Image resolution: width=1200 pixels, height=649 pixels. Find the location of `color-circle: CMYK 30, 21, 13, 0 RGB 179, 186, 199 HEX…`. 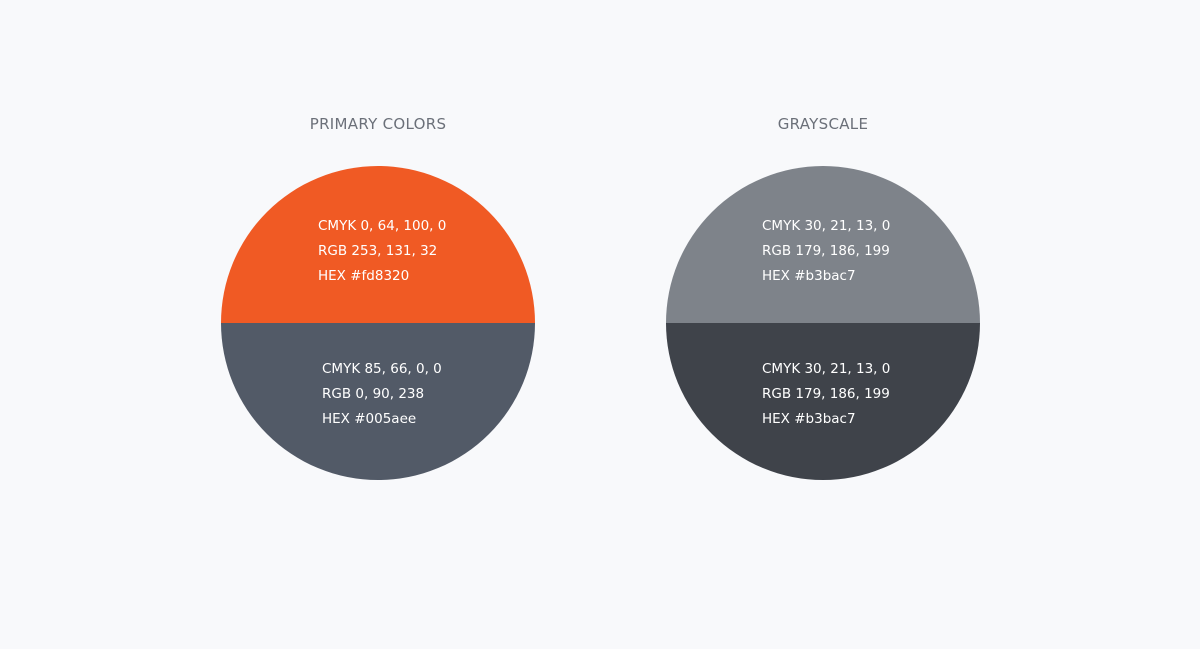

color-circle: CMYK 30, 21, 13, 0 RGB 179, 186, 199 HEX… is located at coordinates (823, 323).